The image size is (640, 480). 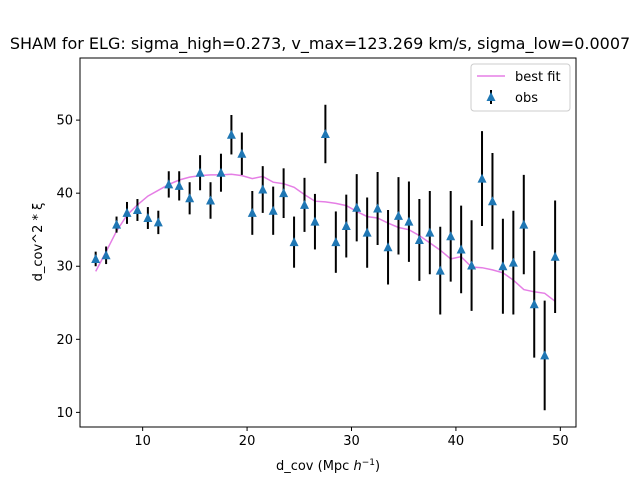 What do you see at coordinates (351, 441) in the screenshot?
I see `x-tick-label: 30` at bounding box center [351, 441].